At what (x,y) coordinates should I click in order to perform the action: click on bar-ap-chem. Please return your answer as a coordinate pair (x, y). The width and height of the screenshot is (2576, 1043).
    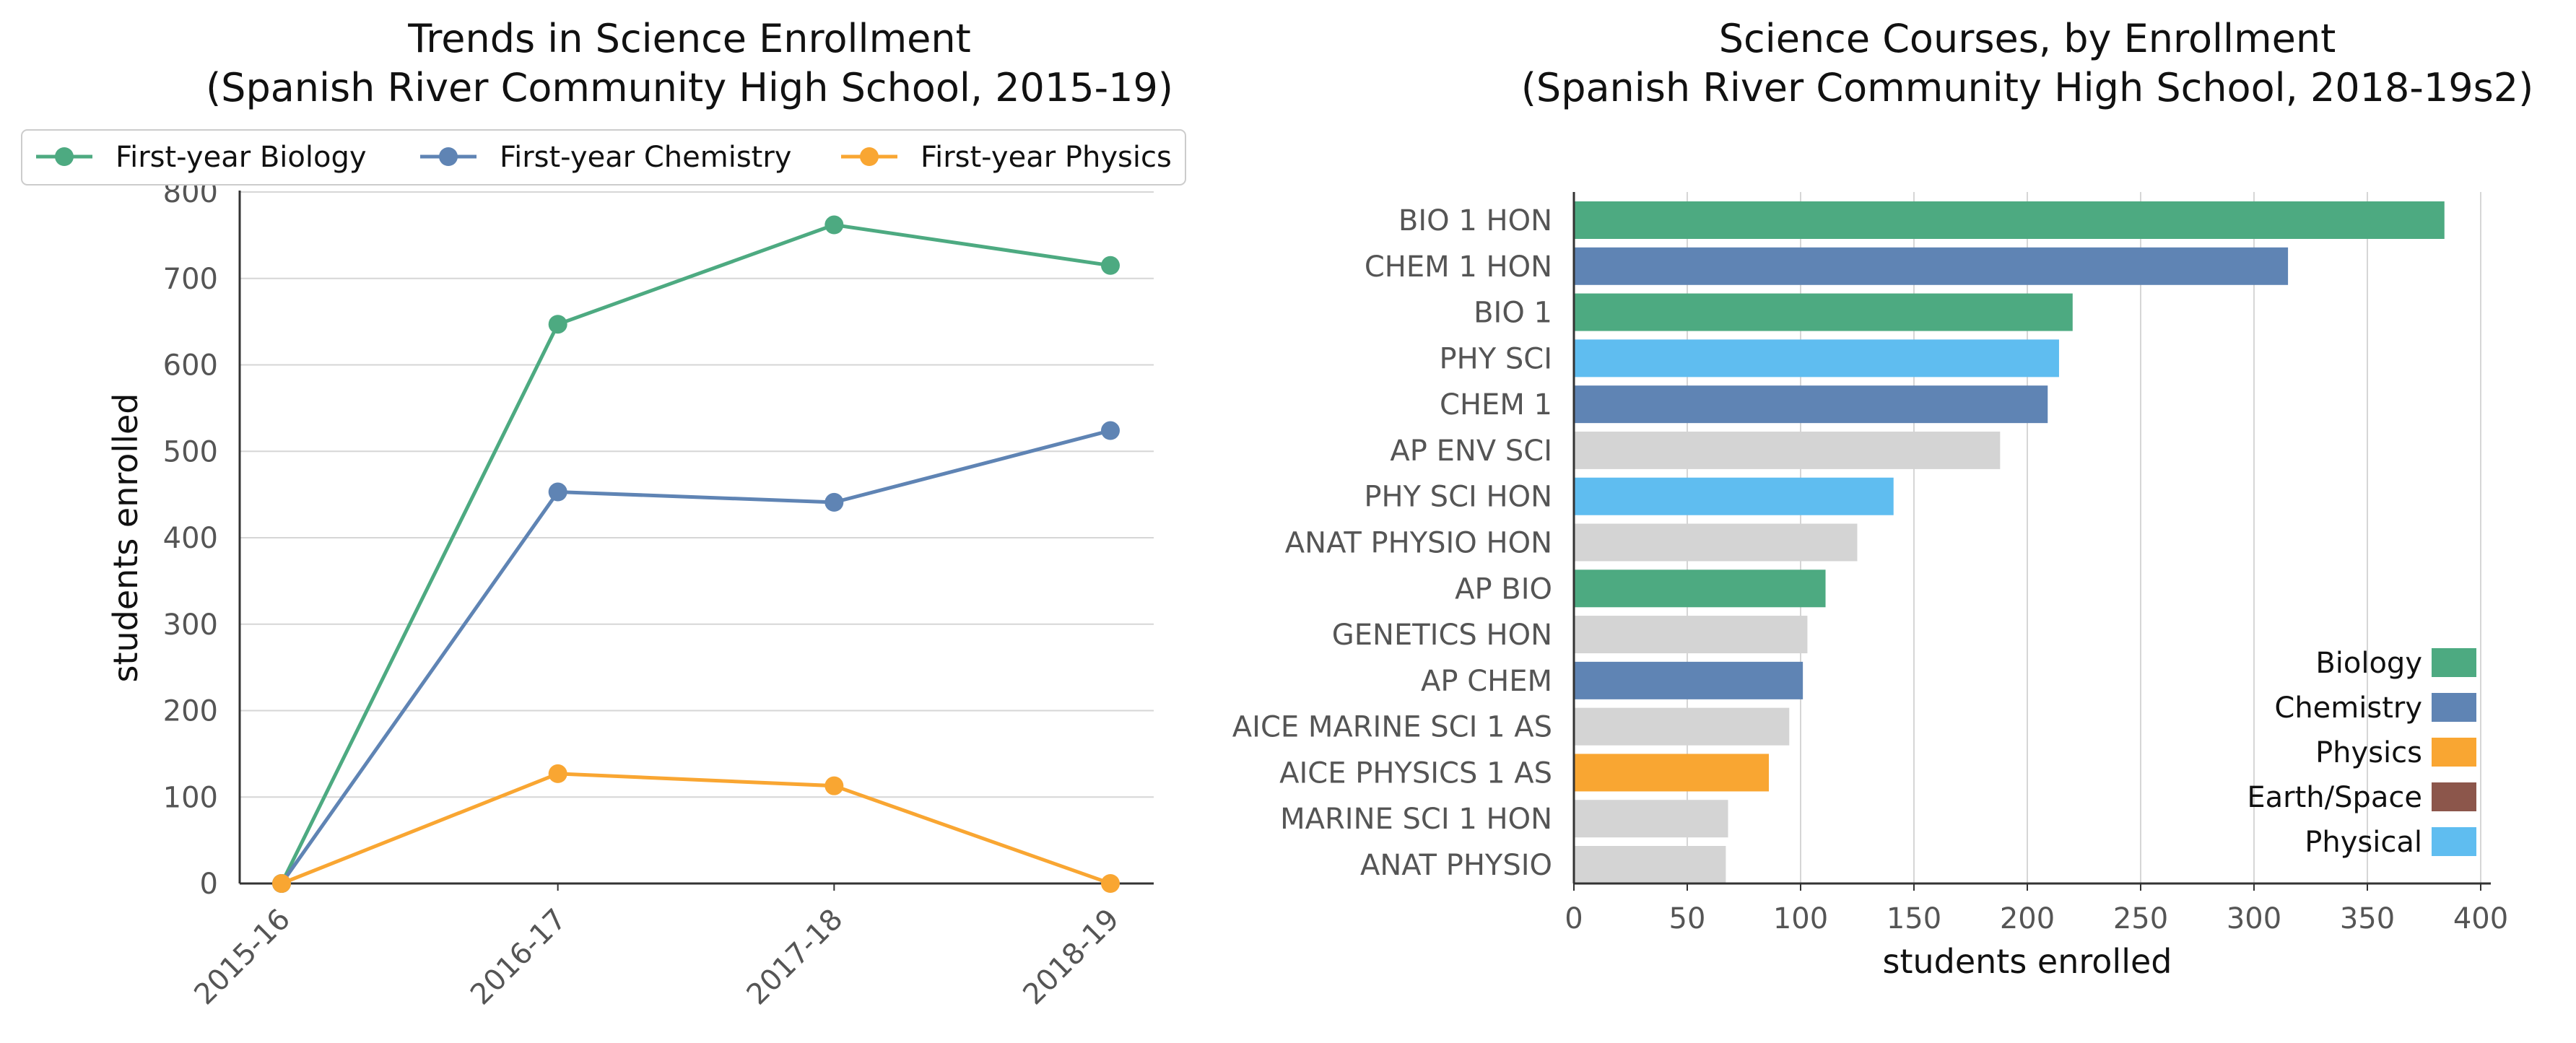
    Looking at the image, I should click on (1688, 680).